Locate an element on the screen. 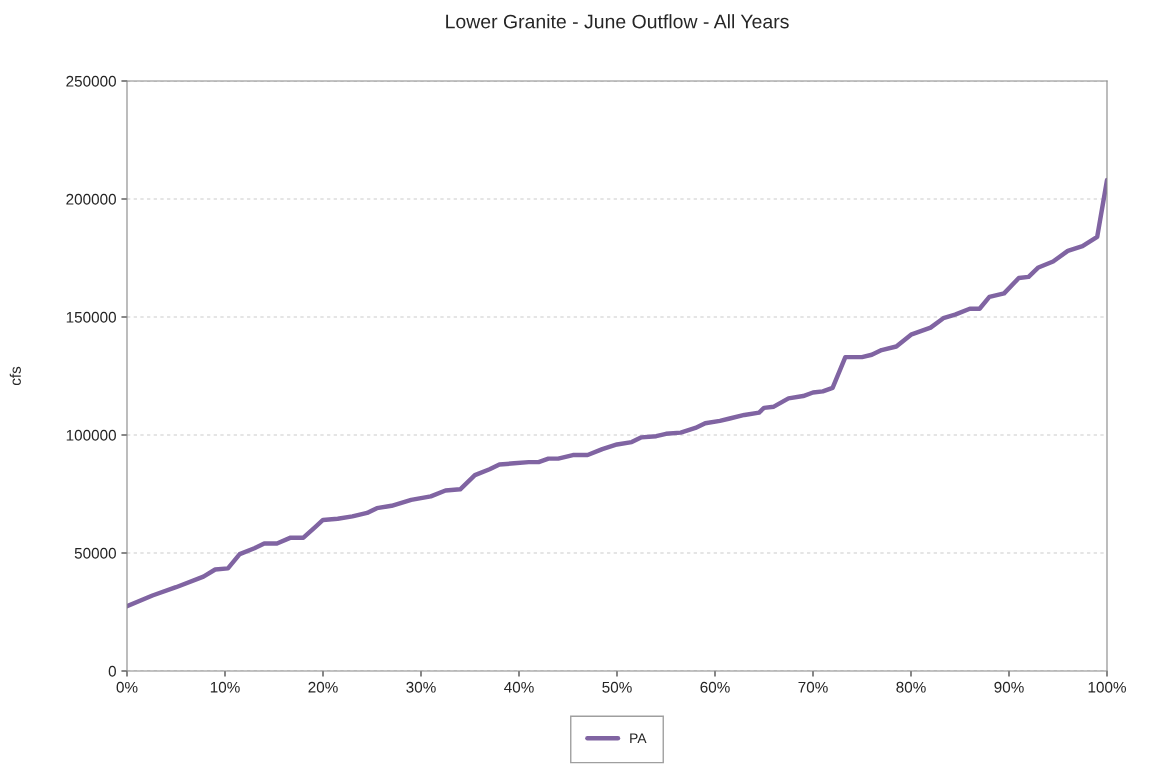 The width and height of the screenshot is (1151, 769). y-axis-title: cfs is located at coordinates (15, 376).